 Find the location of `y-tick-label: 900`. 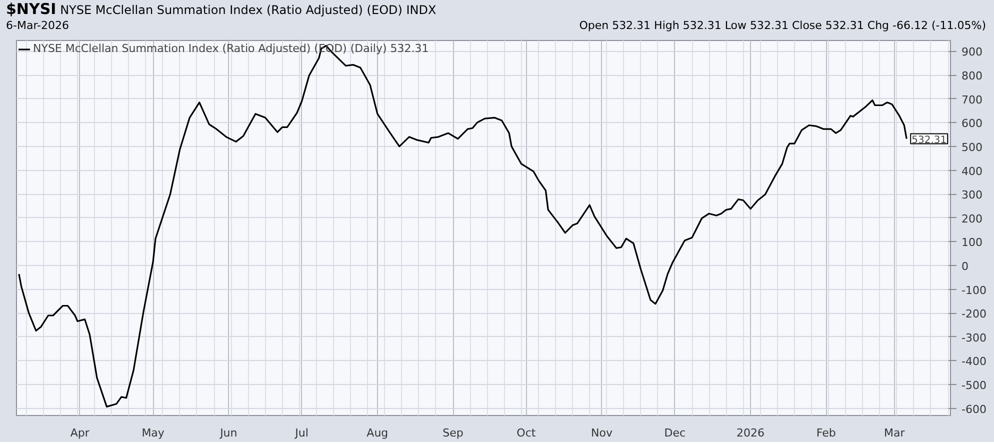

y-tick-label: 900 is located at coordinates (972, 52).